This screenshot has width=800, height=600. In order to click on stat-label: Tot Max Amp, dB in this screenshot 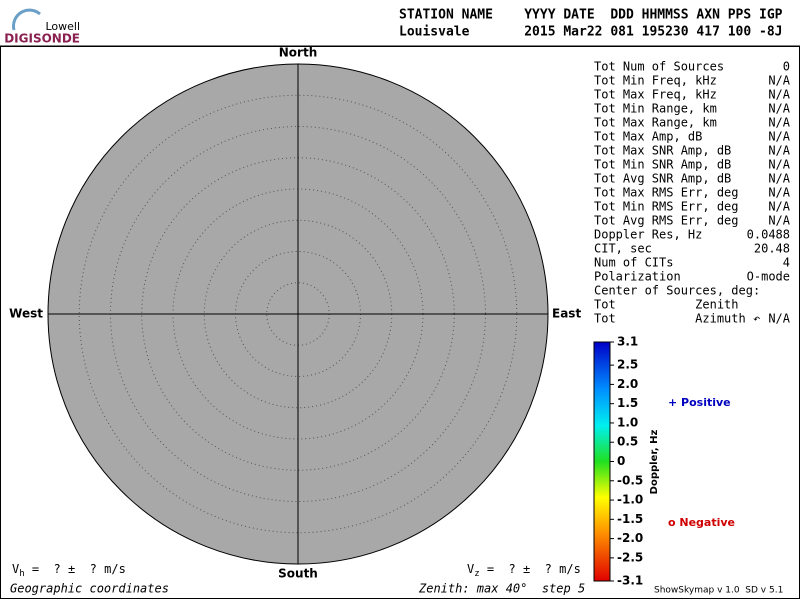, I will do `click(648, 137)`.